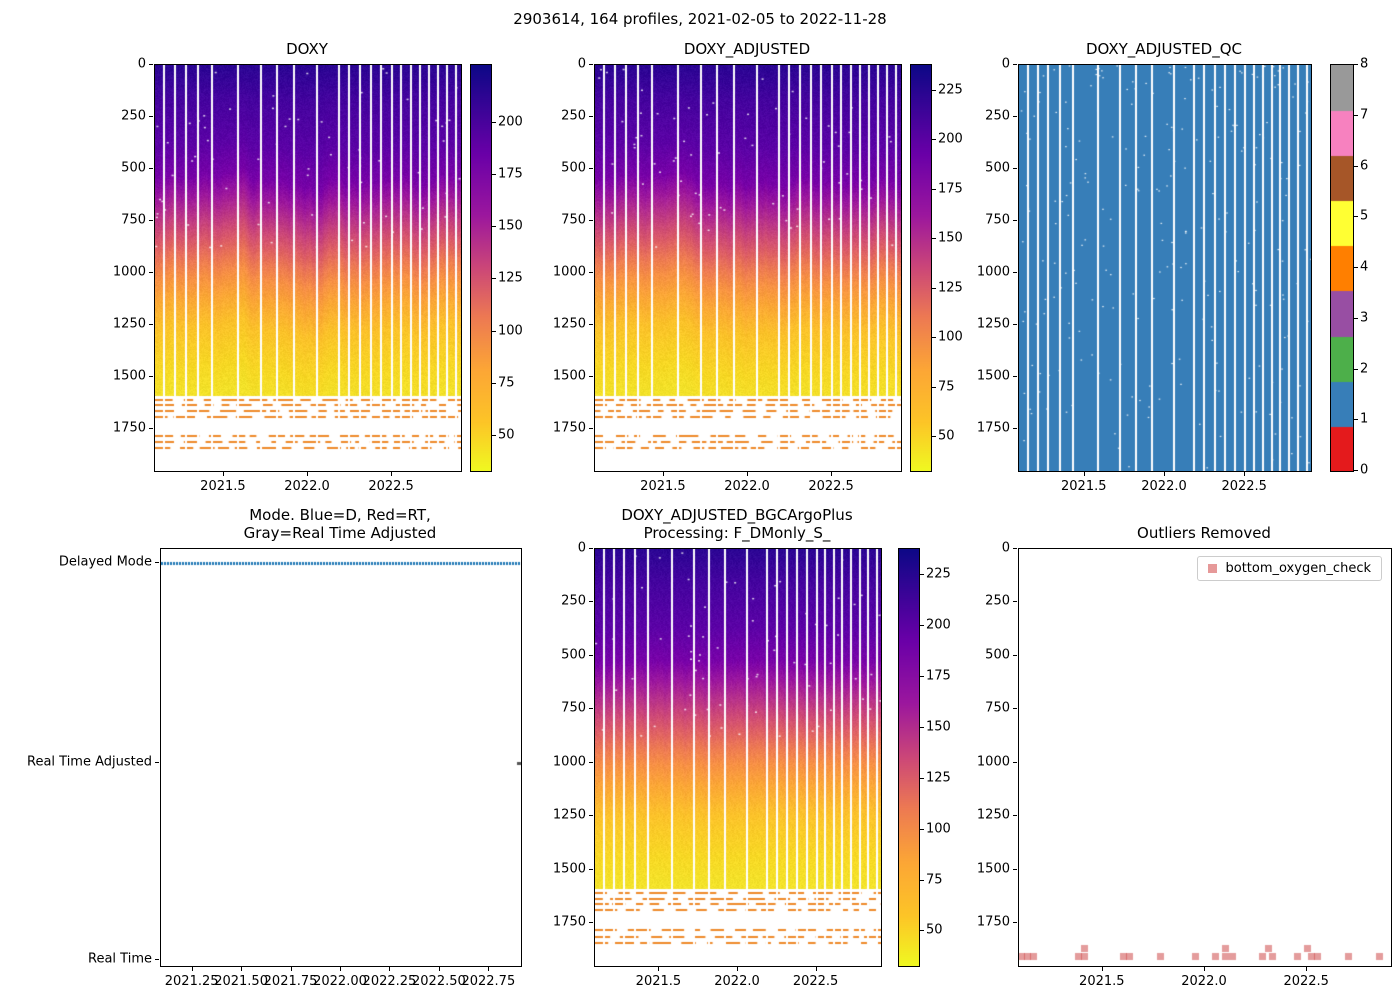 Image resolution: width=1400 pixels, height=1000 pixels. What do you see at coordinates (510, 330) in the screenshot?
I see `colorbar-tick-label: 100` at bounding box center [510, 330].